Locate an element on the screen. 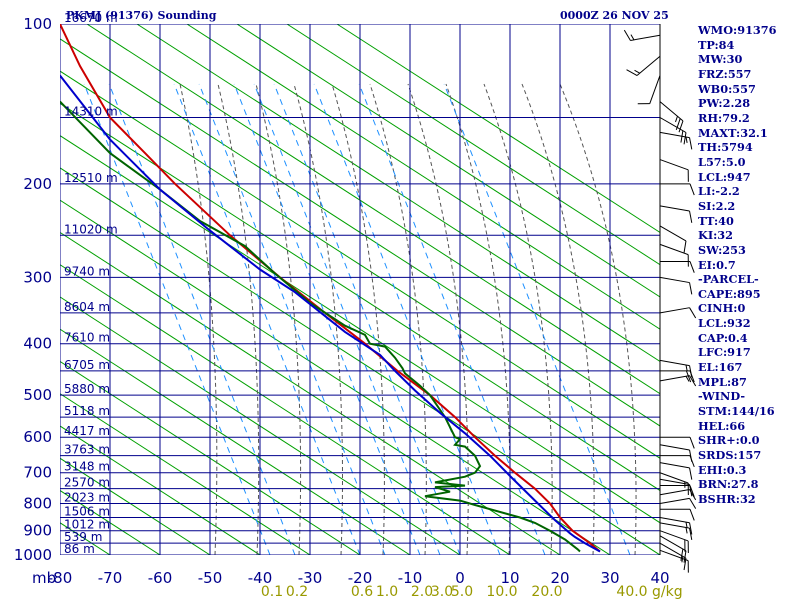  index-item: PW:2.28 is located at coordinates (724, 103).